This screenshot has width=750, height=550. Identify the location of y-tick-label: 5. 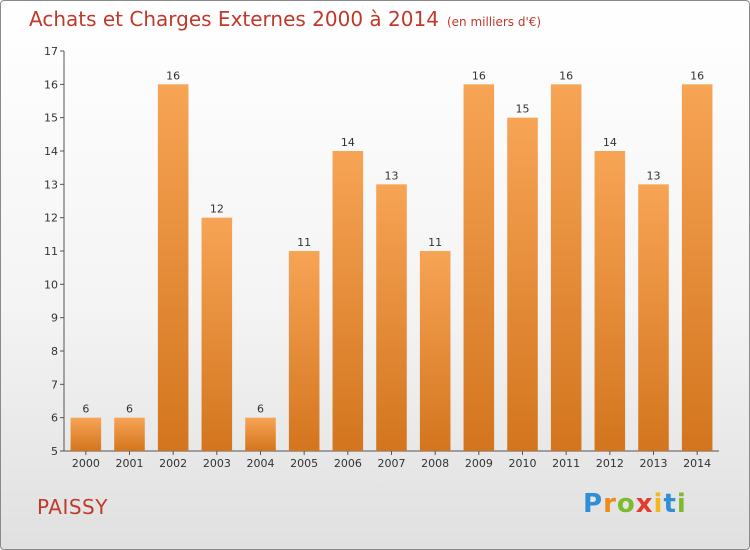
(54, 451).